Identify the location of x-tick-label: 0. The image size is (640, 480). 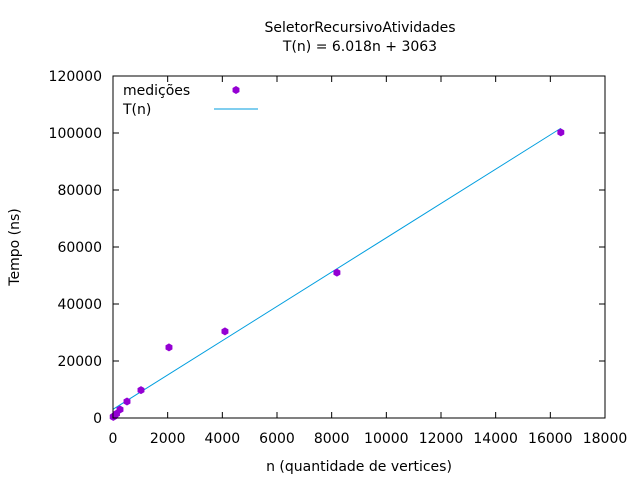
(113, 439).